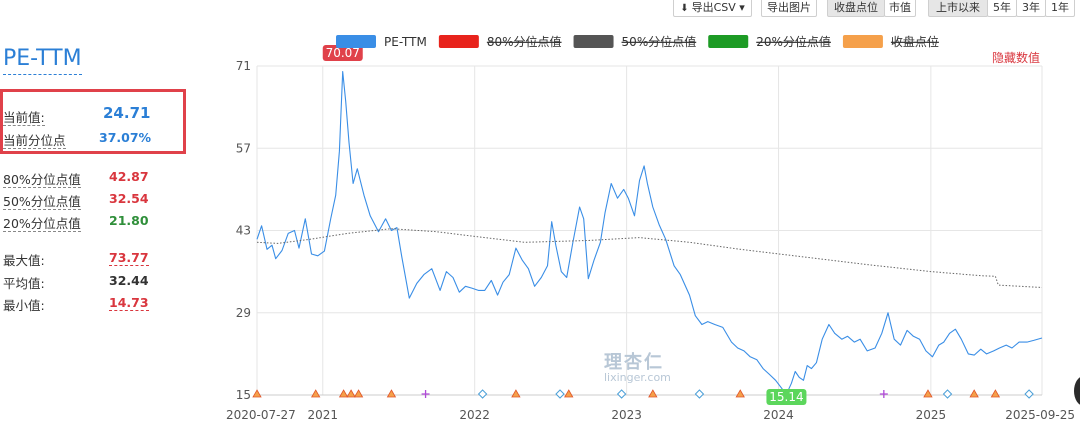  I want to click on p80-value: 42.87, so click(129, 176).